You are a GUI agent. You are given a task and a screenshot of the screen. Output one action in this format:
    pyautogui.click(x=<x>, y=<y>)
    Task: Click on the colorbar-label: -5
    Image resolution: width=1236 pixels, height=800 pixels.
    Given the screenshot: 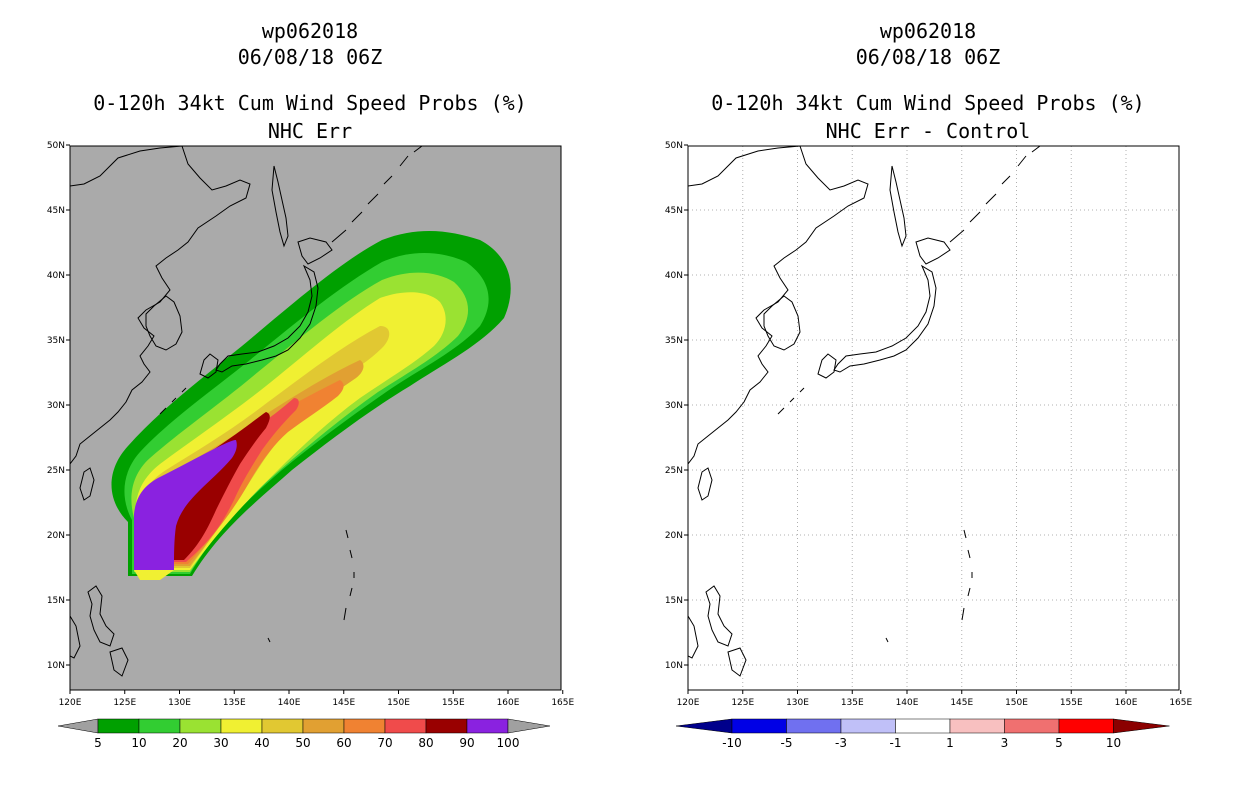 What is the action you would take?
    pyautogui.click(x=787, y=743)
    